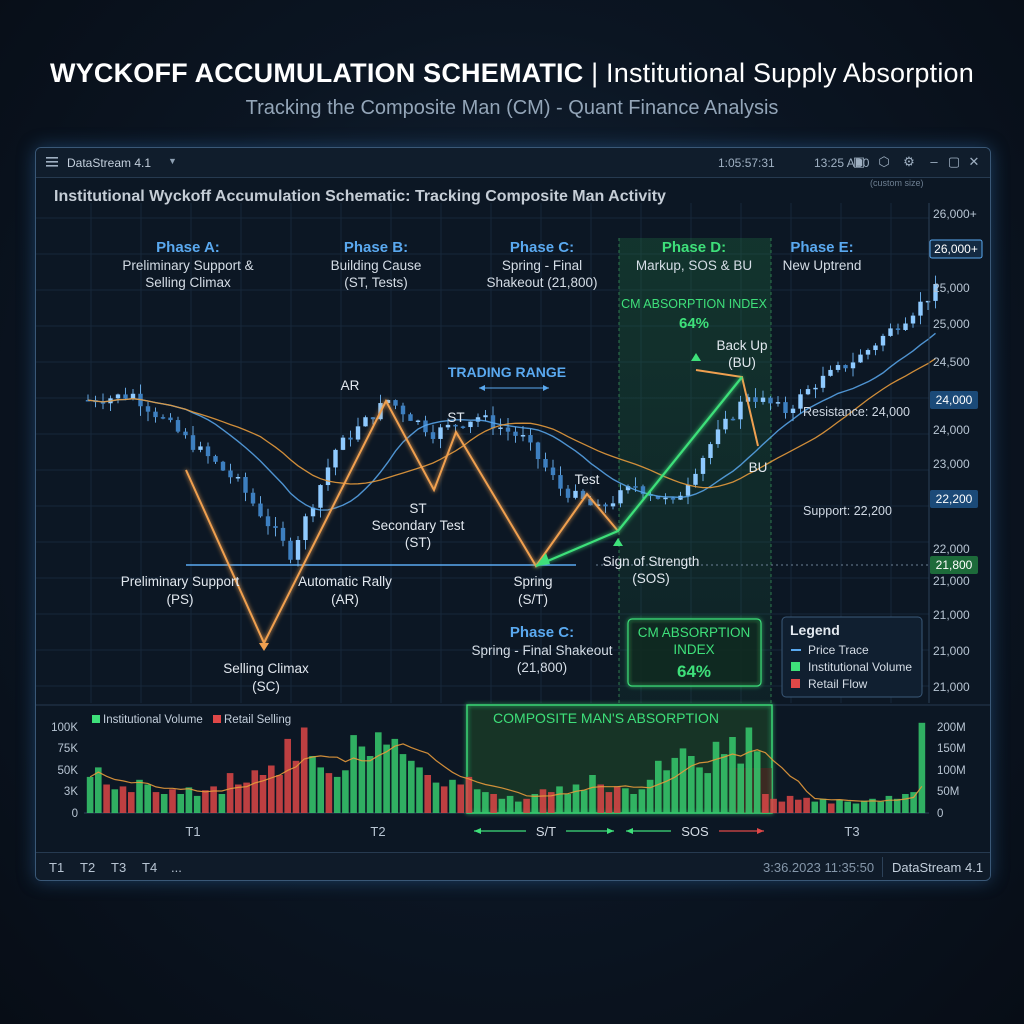 The width and height of the screenshot is (1024, 1024). Describe the element at coordinates (860, 667) in the screenshot. I see `legend-inst-label: Institutional Volume` at that location.